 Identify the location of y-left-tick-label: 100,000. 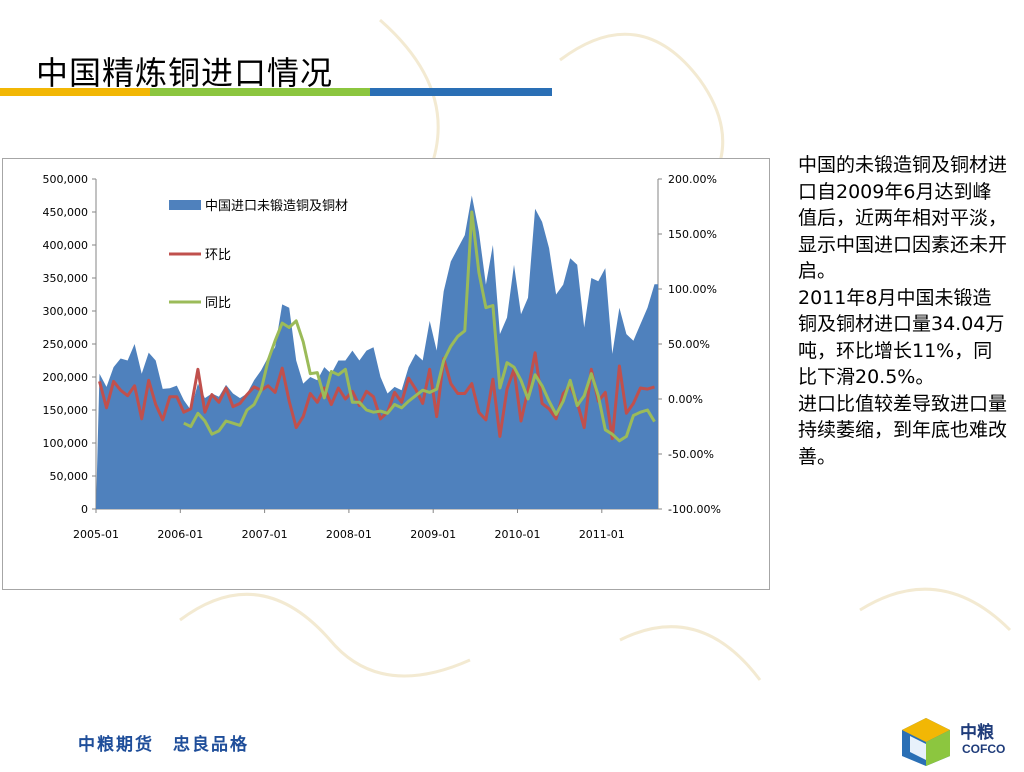
(66, 443).